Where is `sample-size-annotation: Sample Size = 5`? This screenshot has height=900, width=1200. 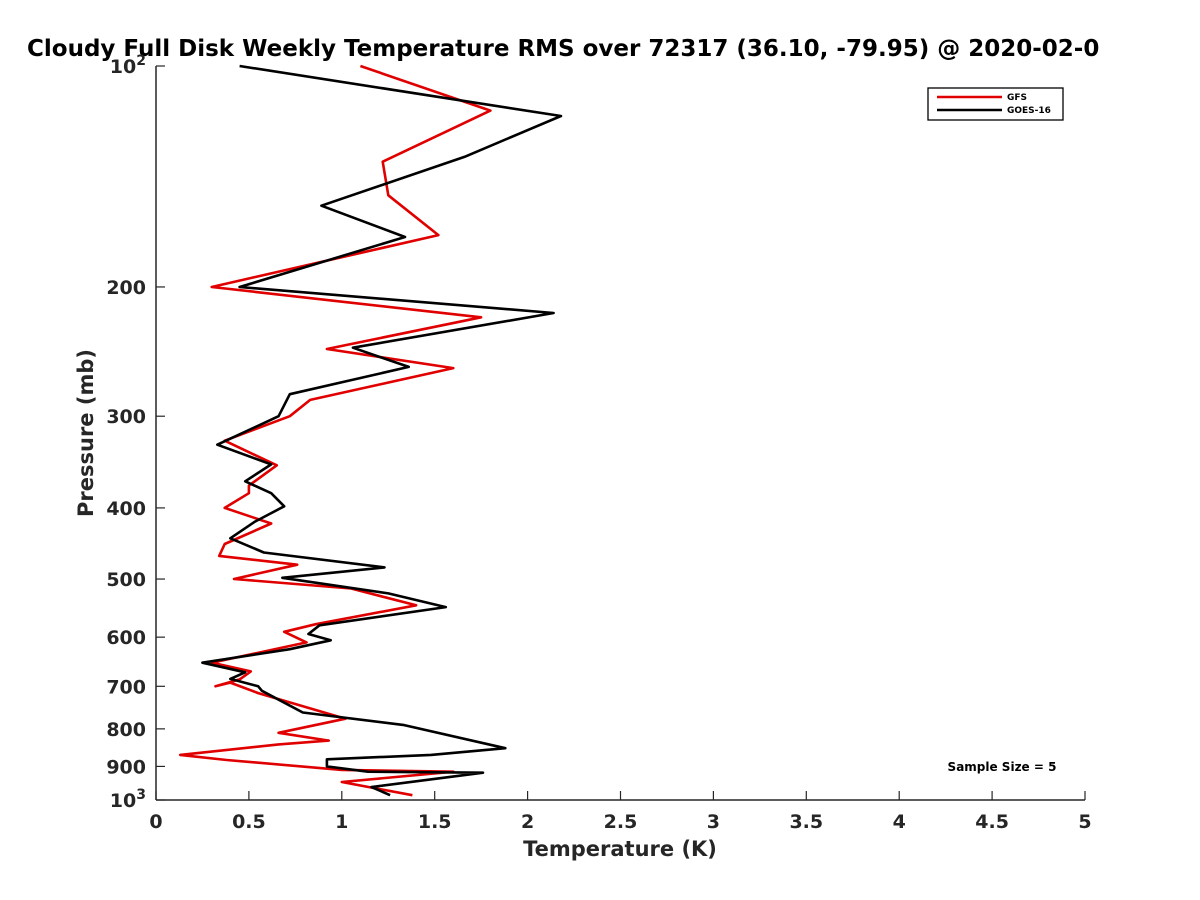 sample-size-annotation: Sample Size = 5 is located at coordinates (1002, 767).